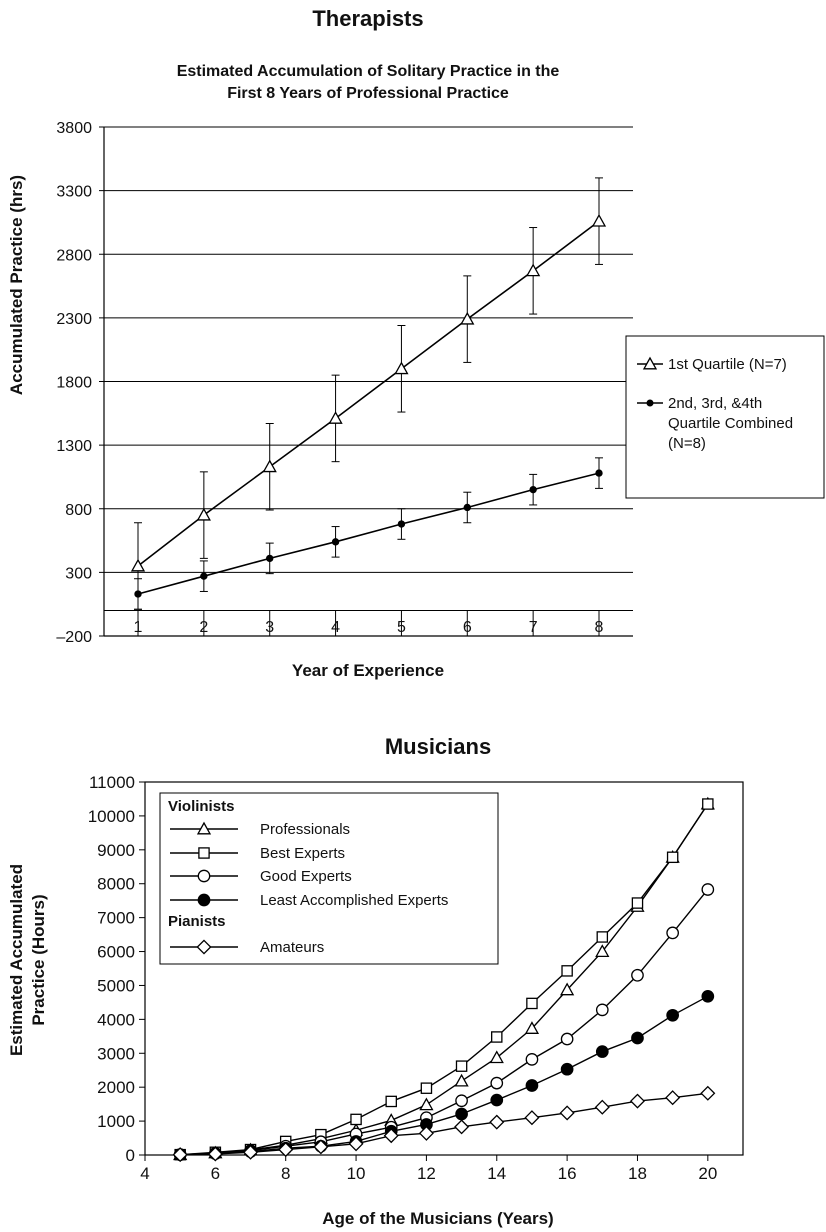 The image size is (826, 1232). Describe the element at coordinates (496, 1173) in the screenshot. I see `musicians-x-tick-label: 14` at that location.